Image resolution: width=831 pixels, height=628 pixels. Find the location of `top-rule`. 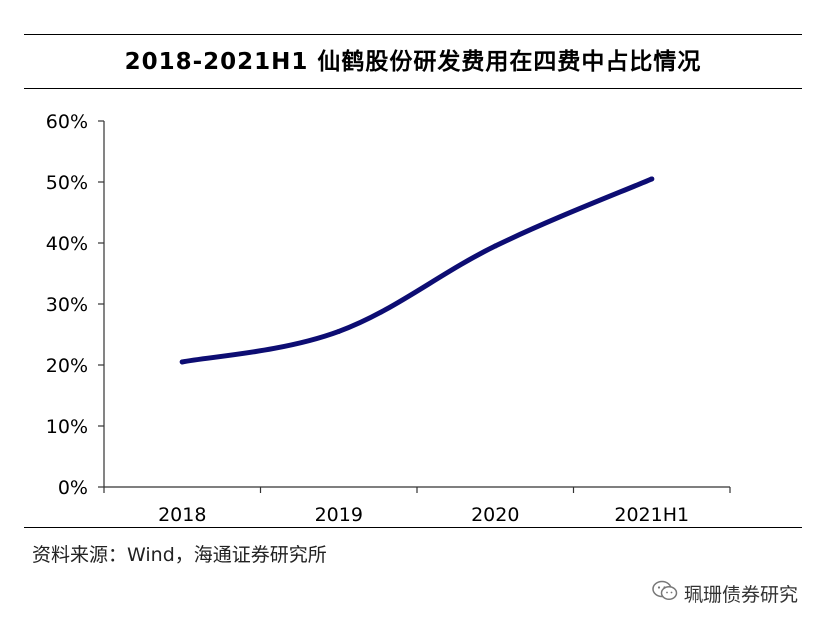

top-rule is located at coordinates (413, 34).